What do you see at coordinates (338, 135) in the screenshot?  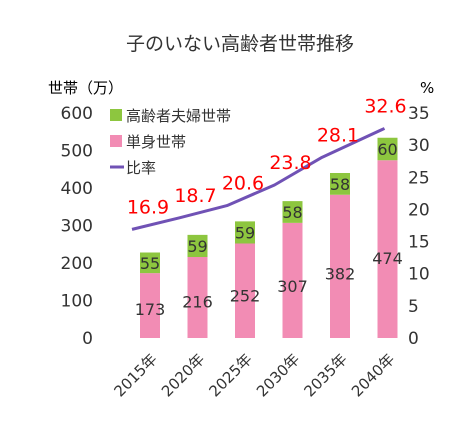 I see `ratio-label-4: 28.1` at bounding box center [338, 135].